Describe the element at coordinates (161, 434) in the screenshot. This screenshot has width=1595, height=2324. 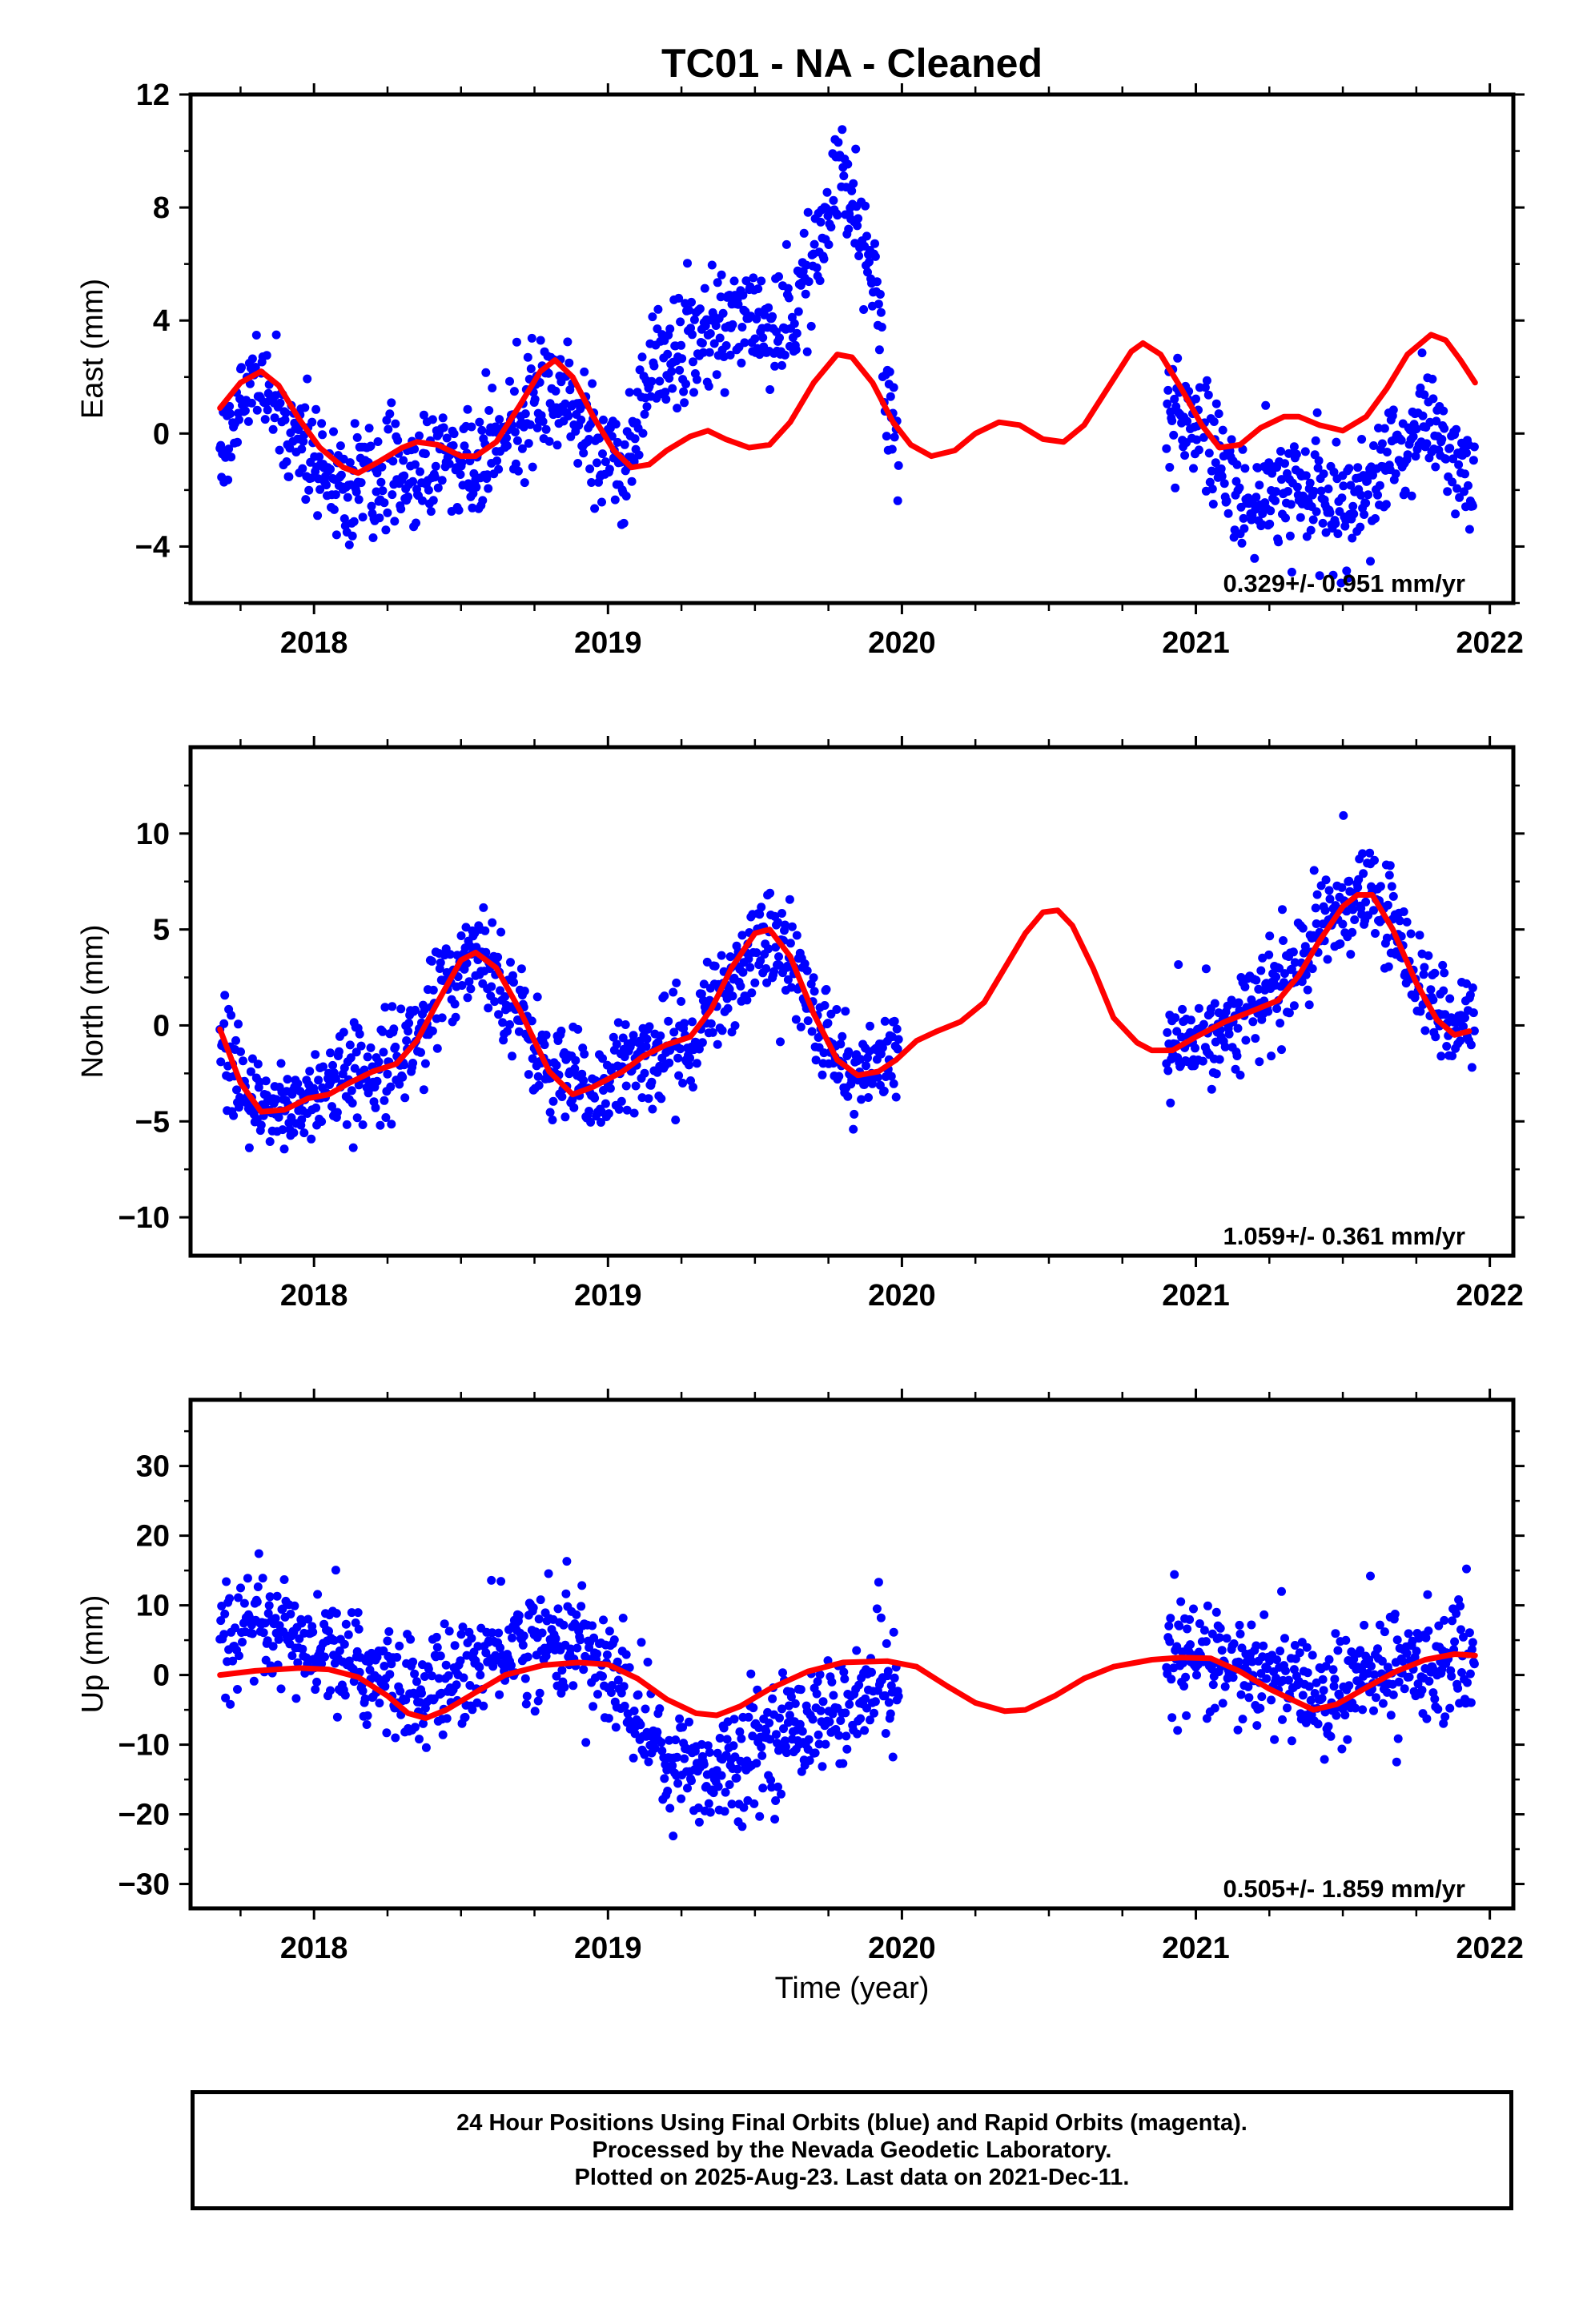
I see `y-tick-label: 0` at that location.